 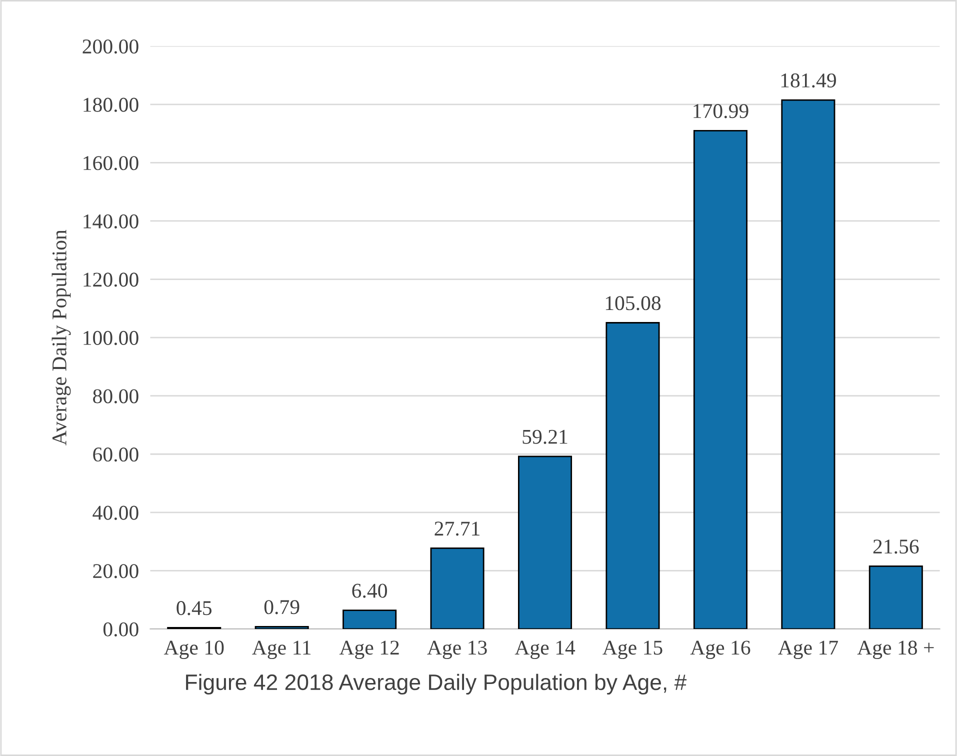 What do you see at coordinates (369, 649) in the screenshot?
I see `x-tick-label: Age 12` at bounding box center [369, 649].